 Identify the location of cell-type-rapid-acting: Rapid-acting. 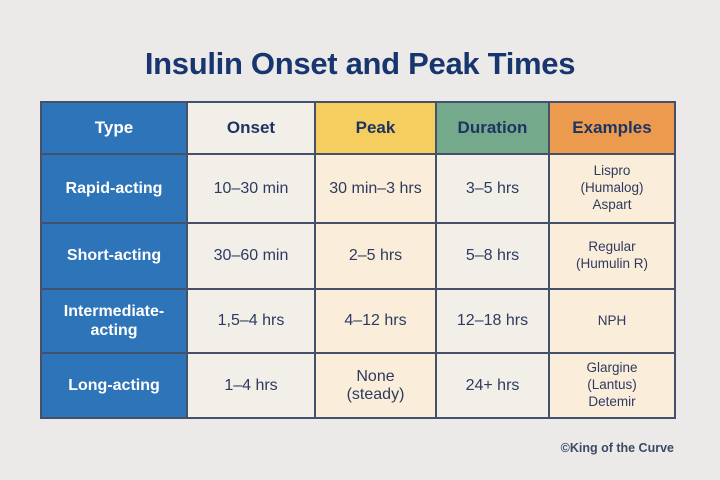
(114, 188).